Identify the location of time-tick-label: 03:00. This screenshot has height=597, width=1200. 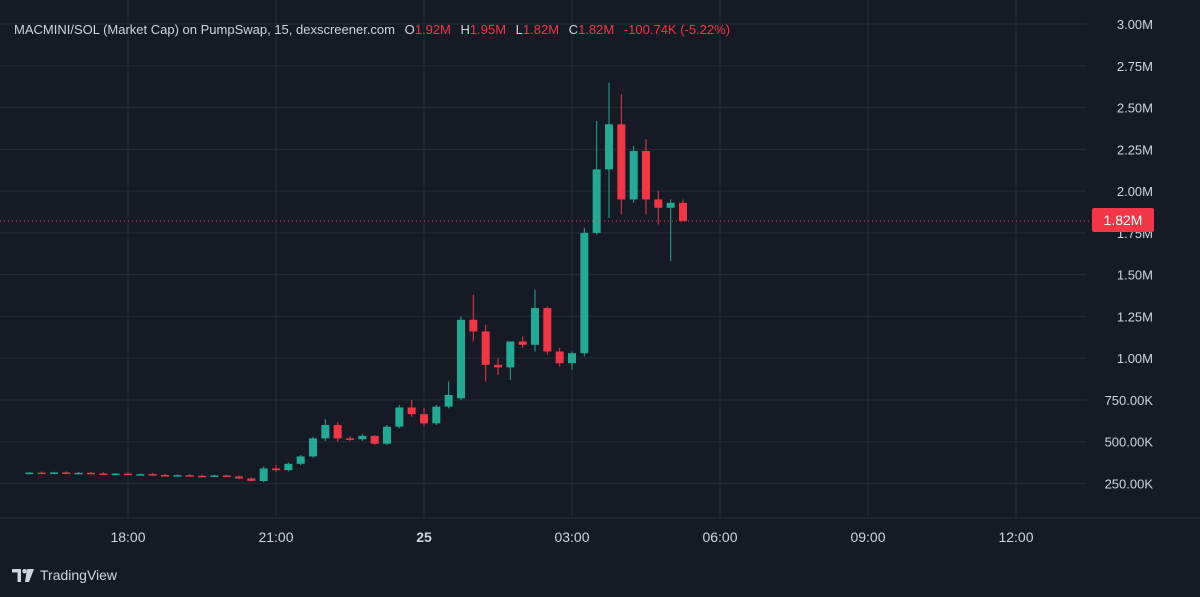
(571, 537).